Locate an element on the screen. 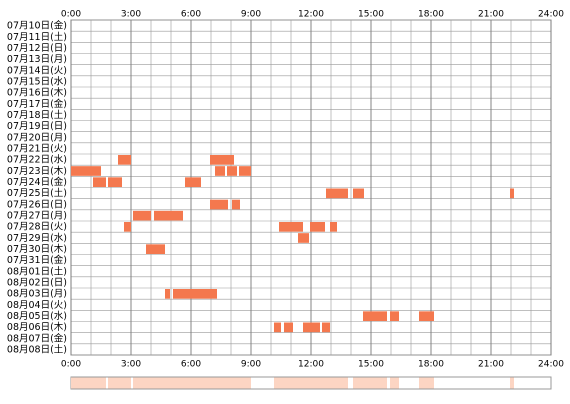 The width and height of the screenshot is (570, 404). row-label: 08月02日(日) is located at coordinates (37, 282).